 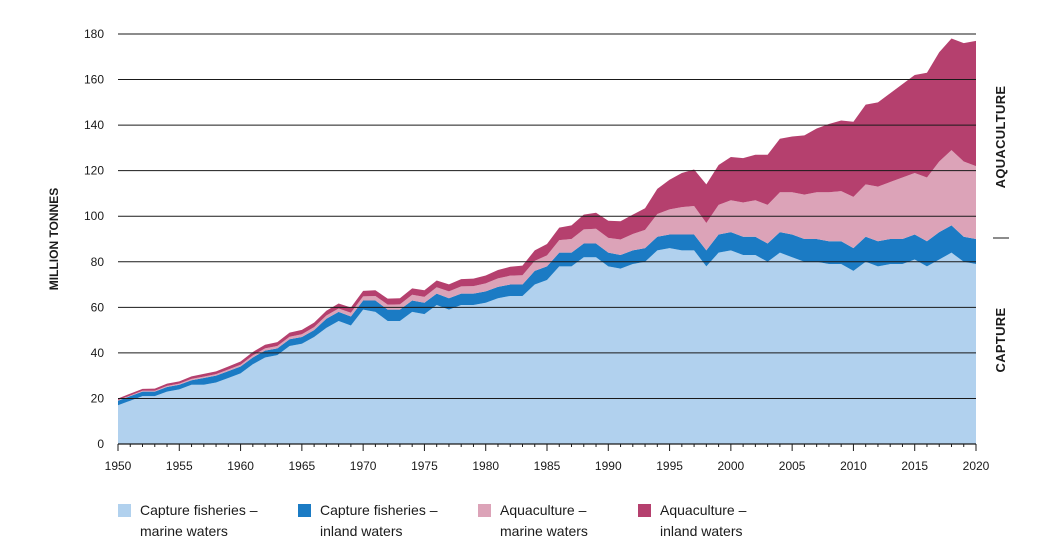 I want to click on side-label-aquaculture: AQUACULTURE, so click(x=1000, y=137).